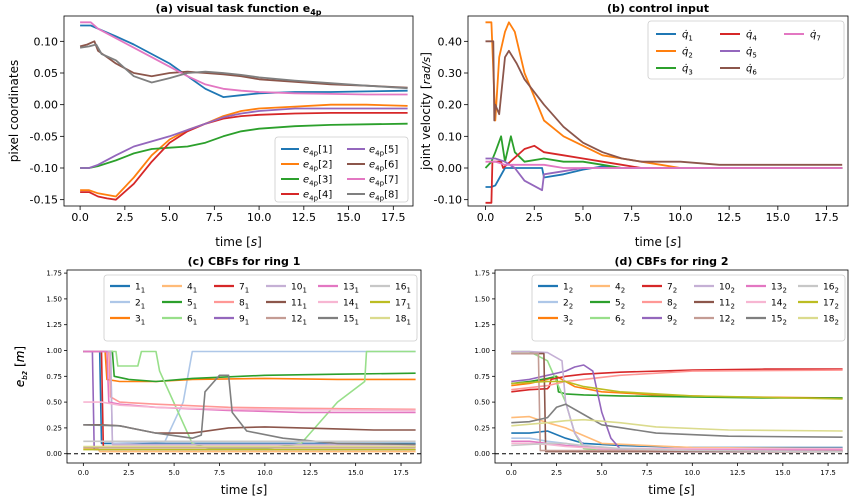 The width and height of the screenshot is (850, 499). Describe the element at coordinates (751, 36) in the screenshot. I see `legend-label: q̇4` at that location.